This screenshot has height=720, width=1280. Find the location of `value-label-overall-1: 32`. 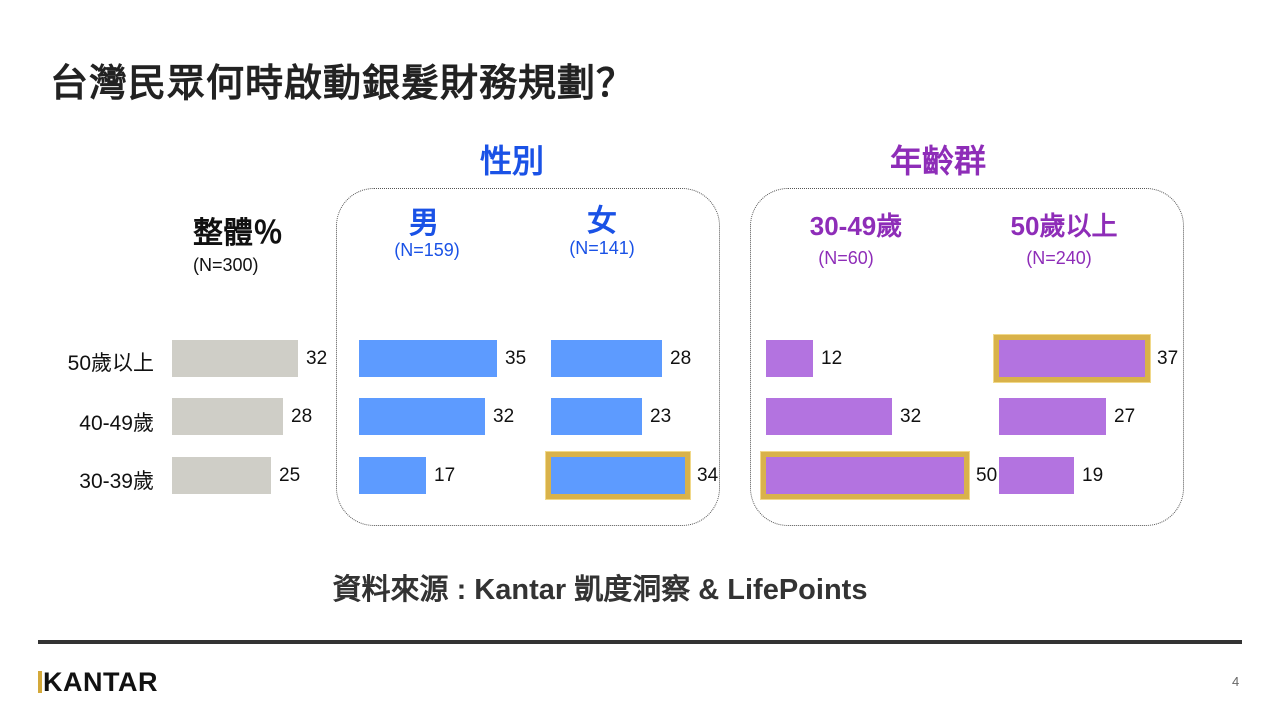

value-label-overall-1: 32 is located at coordinates (317, 358).